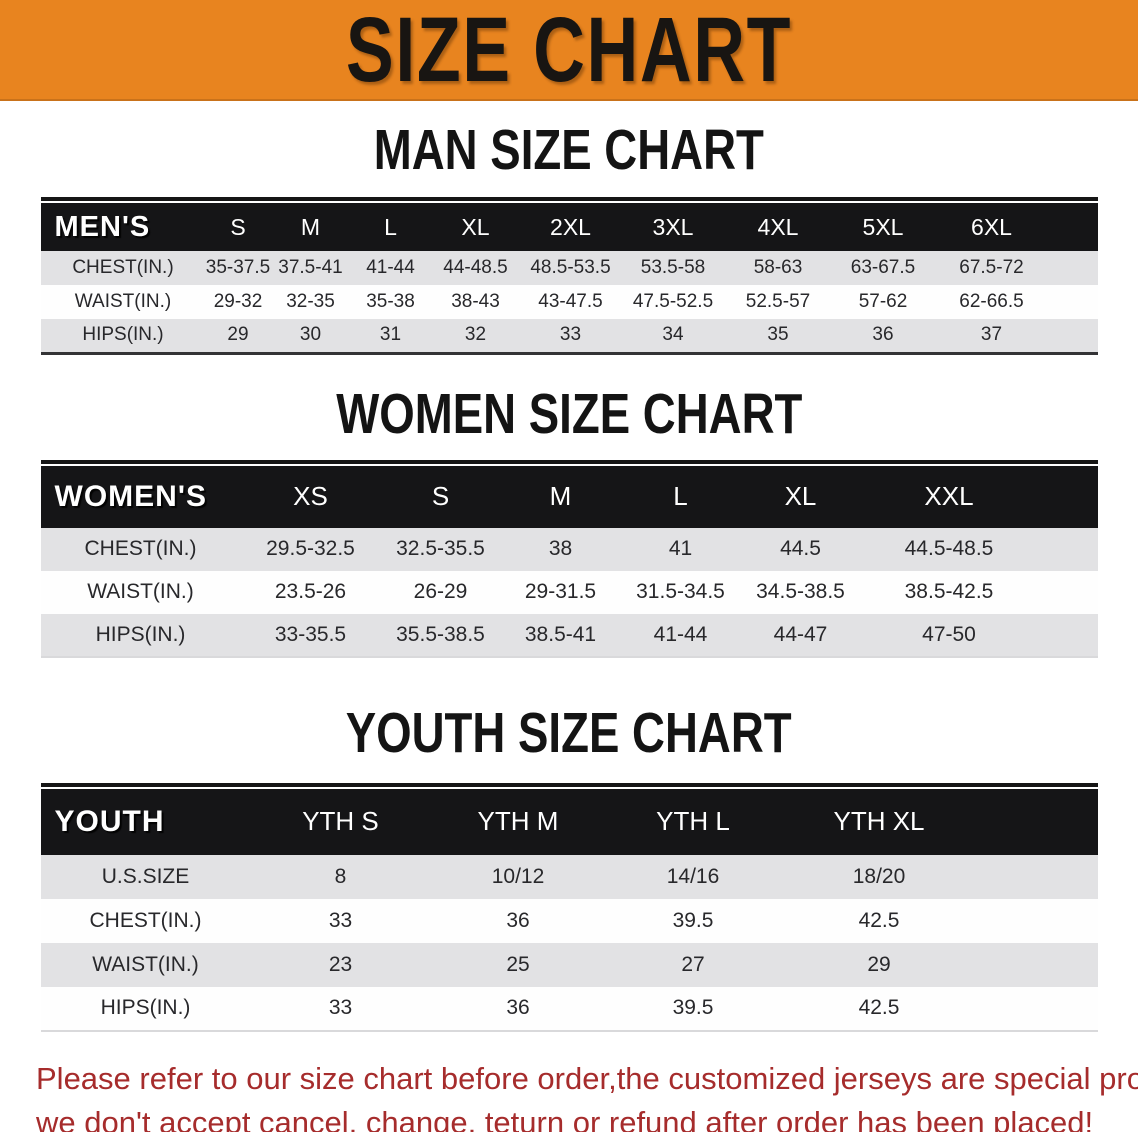 This screenshot has height=1132, width=1138. What do you see at coordinates (1016, 302) in the screenshot?
I see `value-cell: 62-66.5` at bounding box center [1016, 302].